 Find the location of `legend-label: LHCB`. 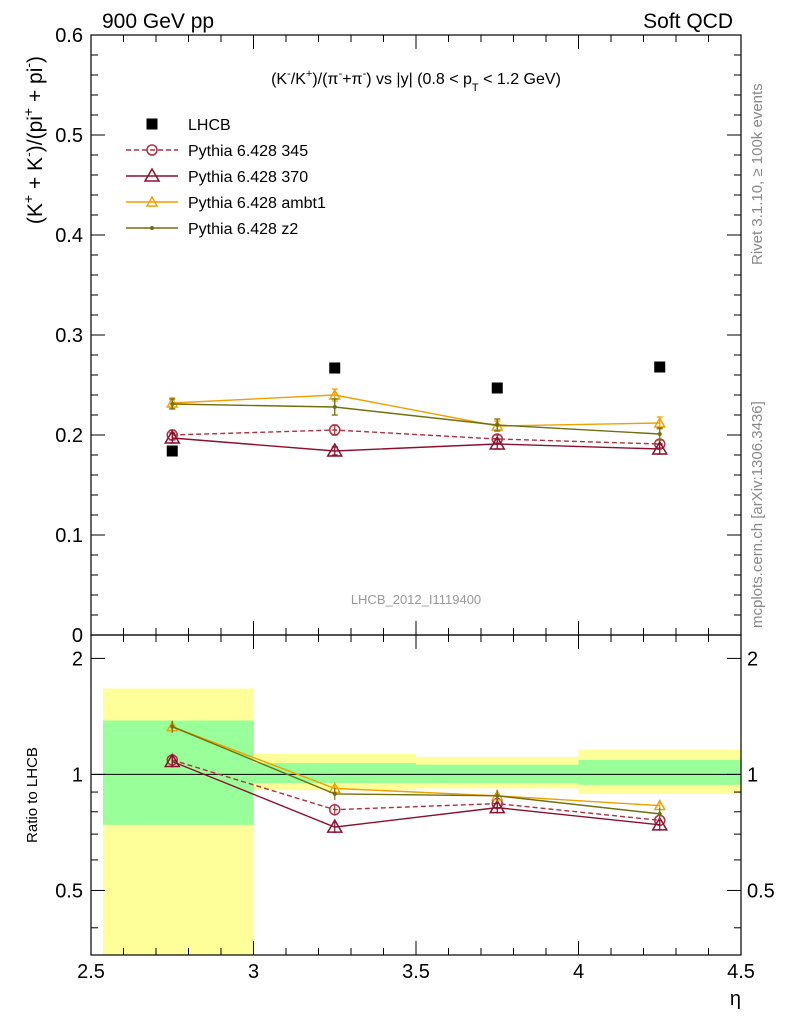

legend-label: LHCB is located at coordinates (209, 125).